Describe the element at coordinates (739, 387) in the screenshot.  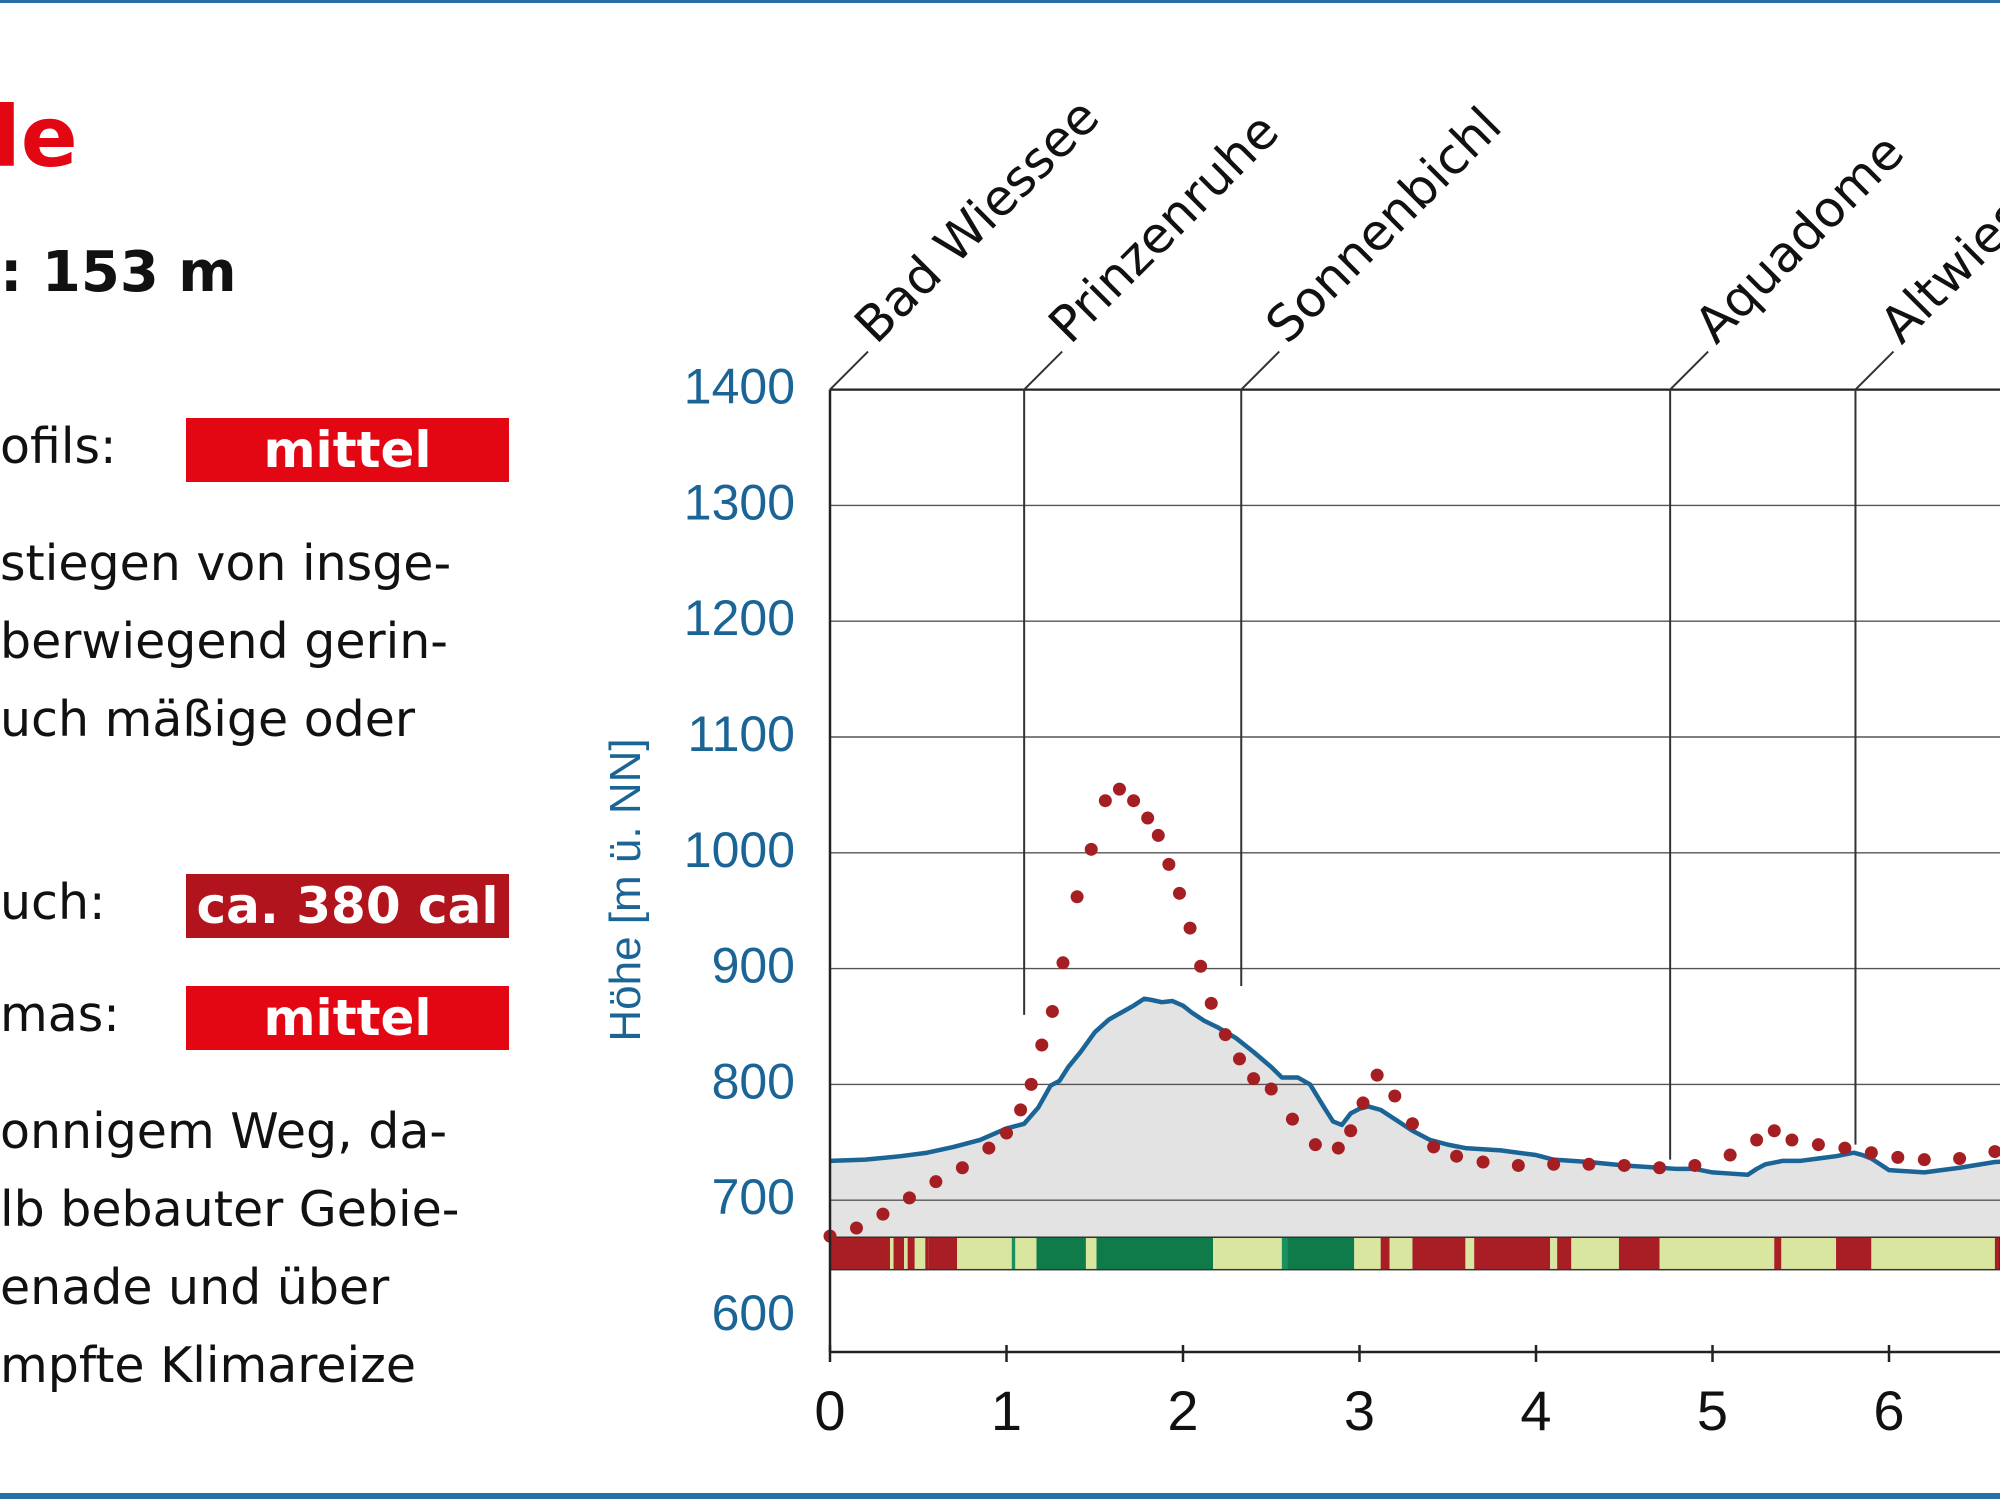
I see `y-tick-label: 1400` at that location.